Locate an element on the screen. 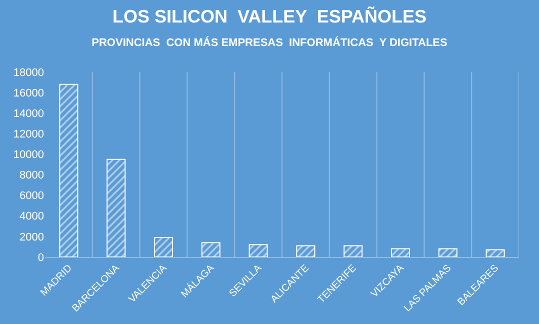 The width and height of the screenshot is (539, 324). y-tick-label: 12000 is located at coordinates (28, 134).